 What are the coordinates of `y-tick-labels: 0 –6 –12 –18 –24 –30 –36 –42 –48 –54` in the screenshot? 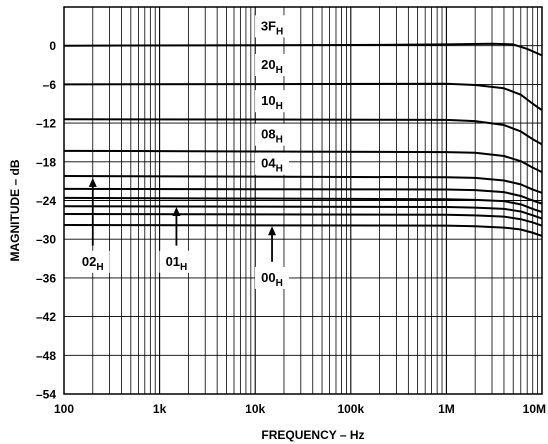 It's located at (46, 220).